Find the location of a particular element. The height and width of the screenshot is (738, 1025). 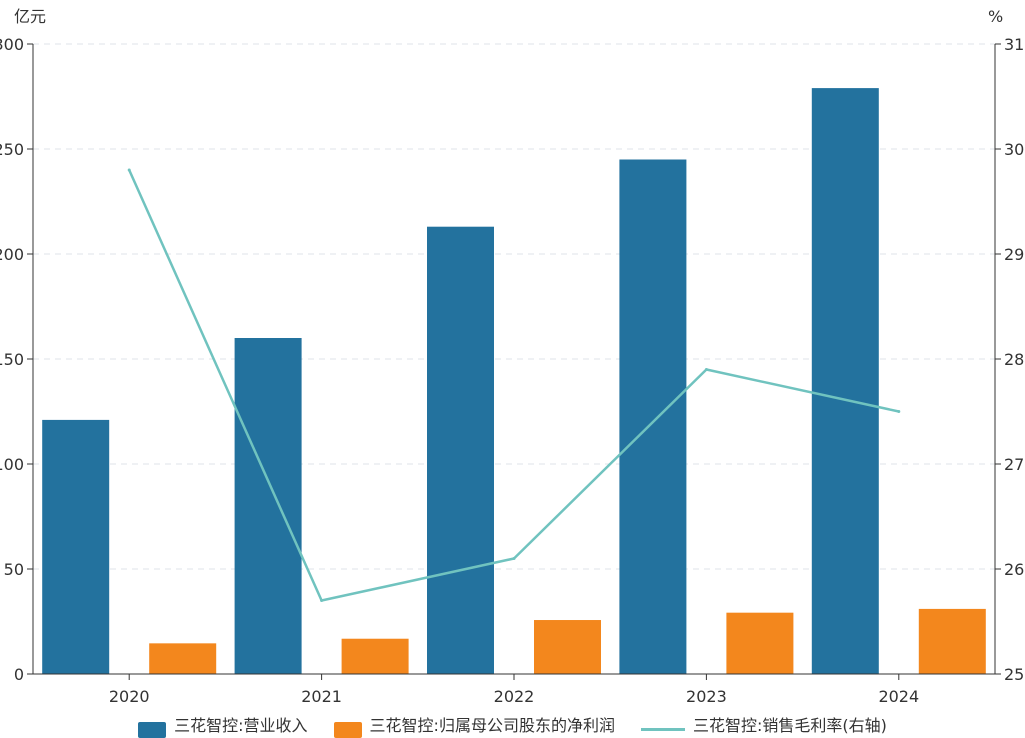

x-tick-label: 2020 is located at coordinates (129, 696).